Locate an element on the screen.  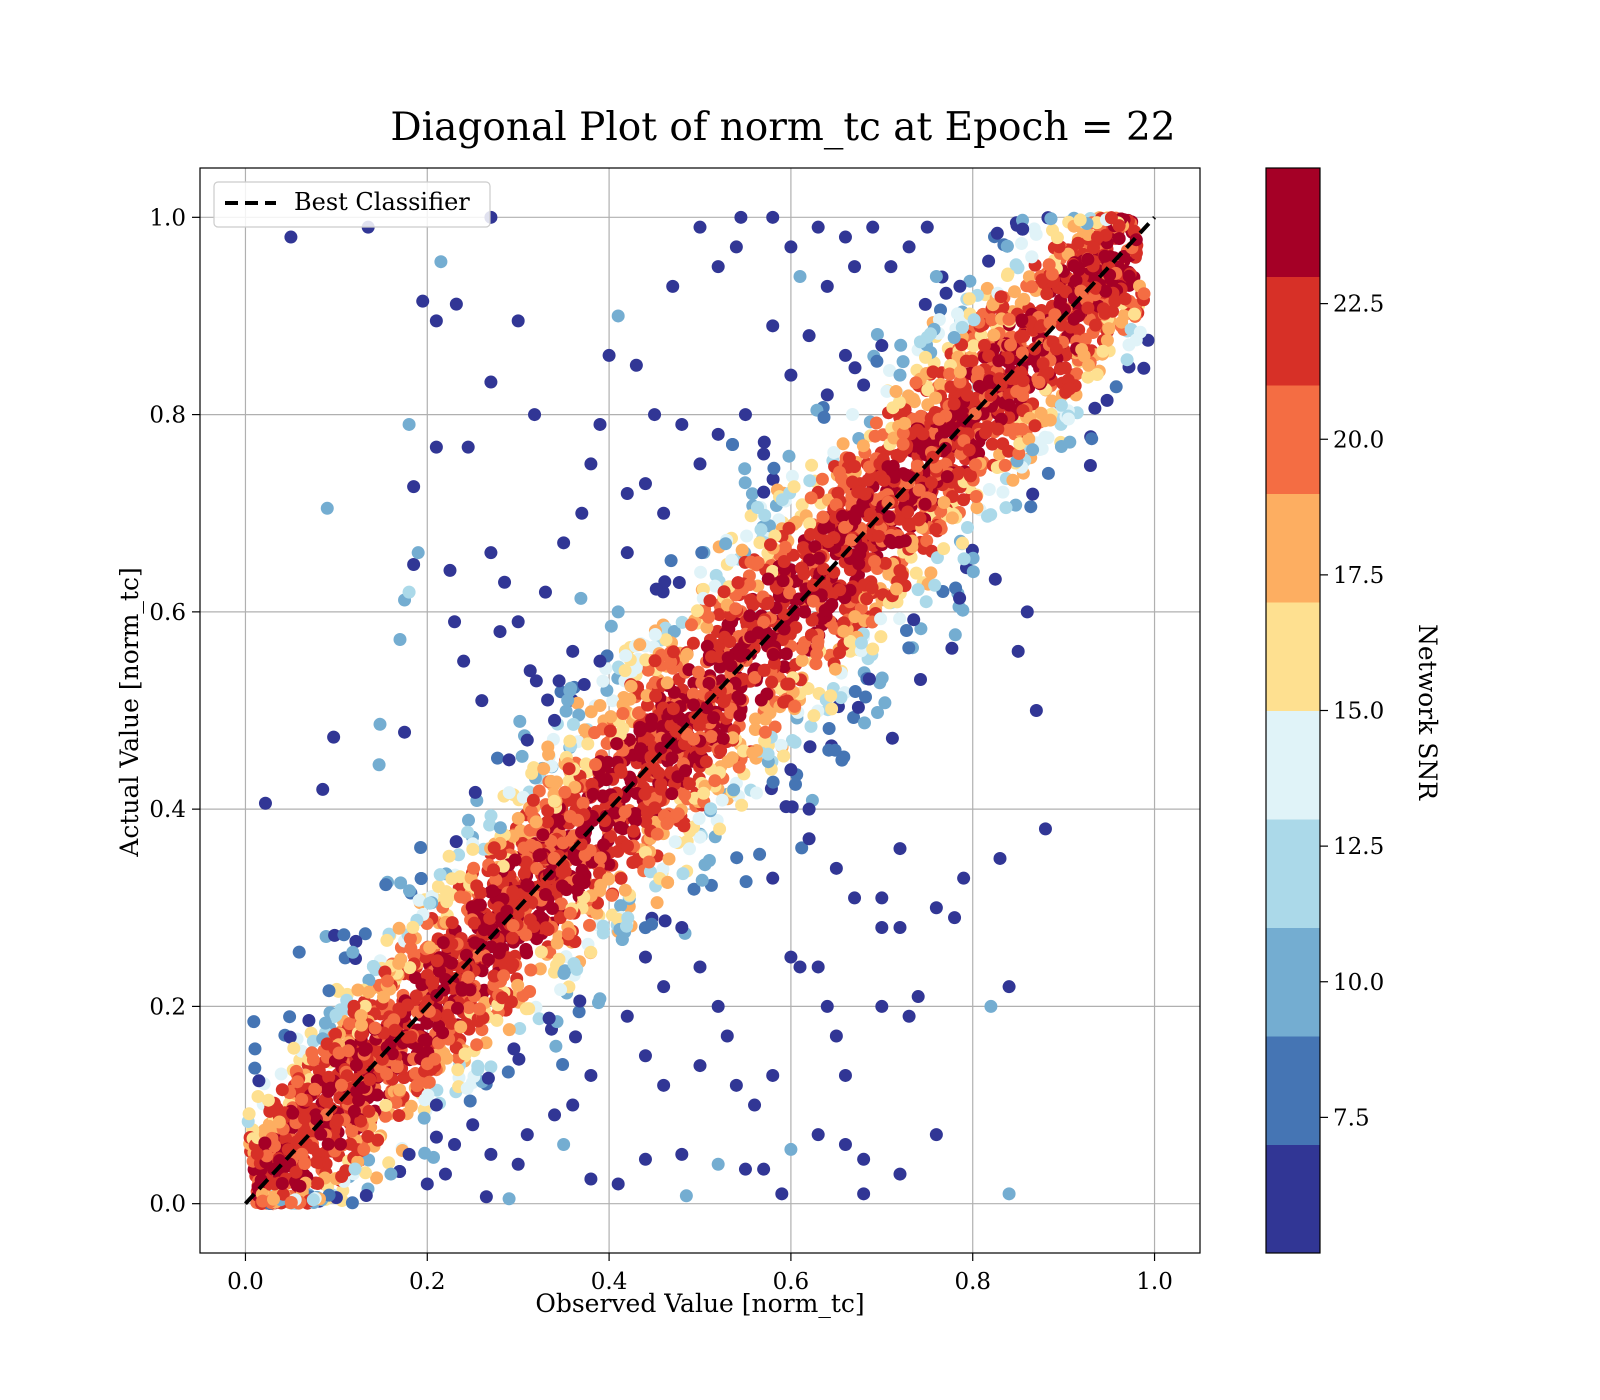
colorbar-tick-label: 22.5 is located at coordinates (1358, 305).